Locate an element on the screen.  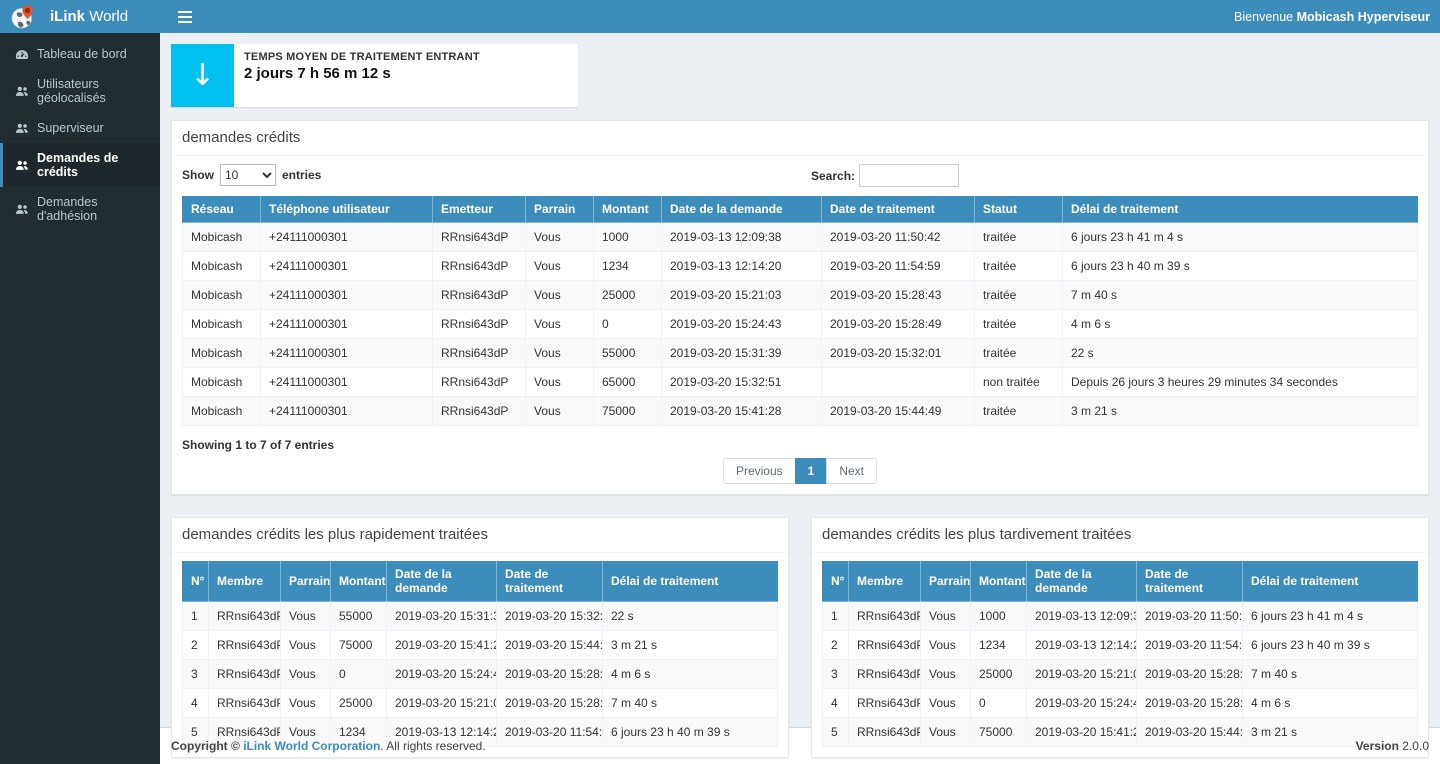
table-cell: 3 m 21 s is located at coordinates (1240, 411).